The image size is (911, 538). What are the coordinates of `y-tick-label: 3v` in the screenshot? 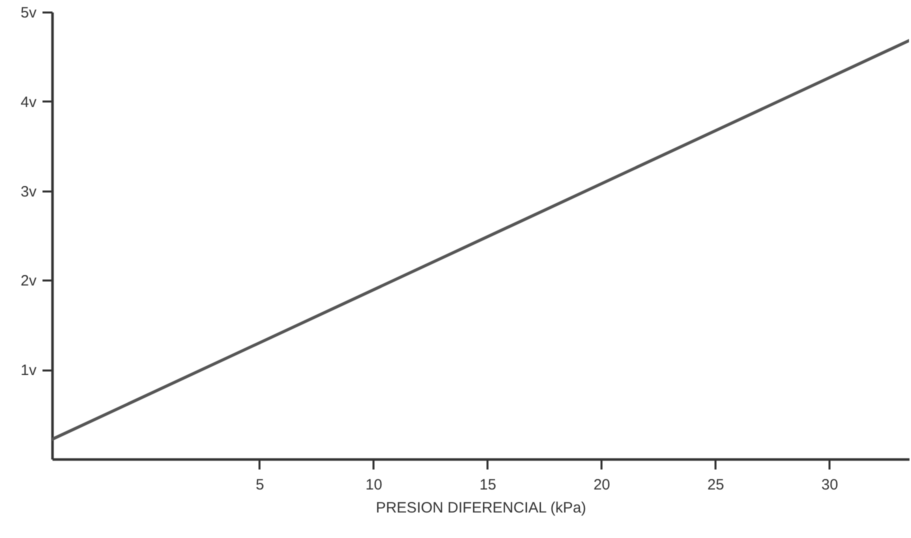 It's located at (28, 191).